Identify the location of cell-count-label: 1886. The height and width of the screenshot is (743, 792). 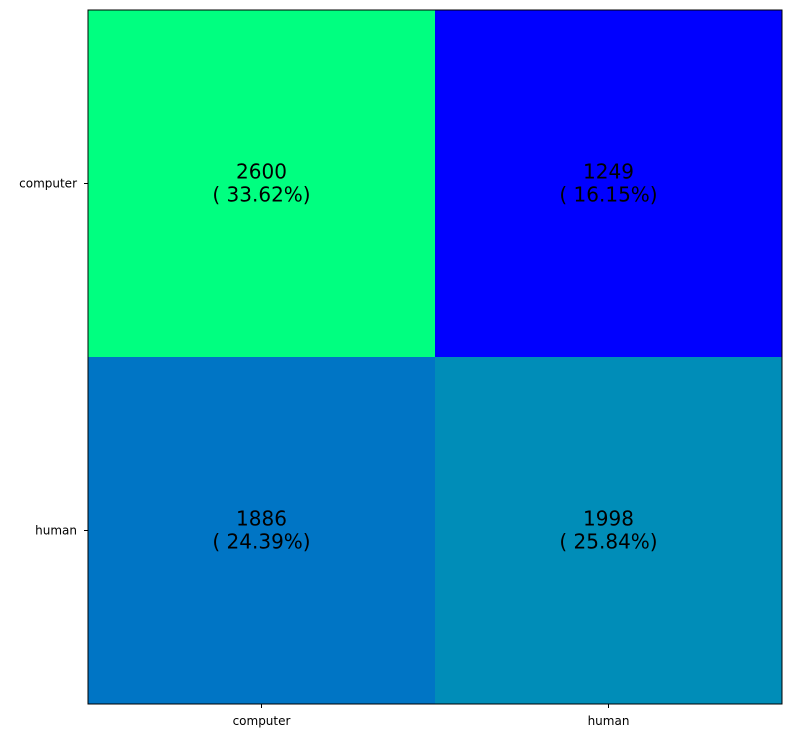
(261, 519).